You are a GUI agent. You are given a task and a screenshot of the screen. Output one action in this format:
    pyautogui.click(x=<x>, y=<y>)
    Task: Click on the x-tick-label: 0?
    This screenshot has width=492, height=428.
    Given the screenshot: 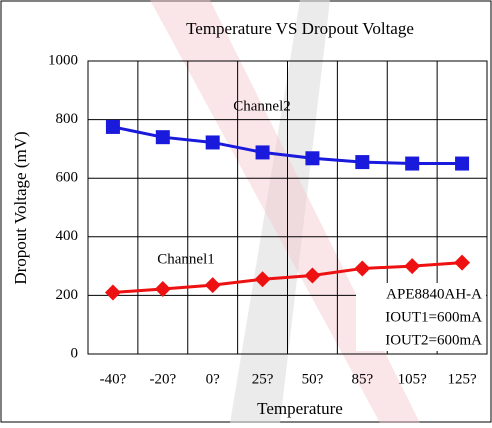 What is the action you would take?
    pyautogui.click(x=213, y=379)
    